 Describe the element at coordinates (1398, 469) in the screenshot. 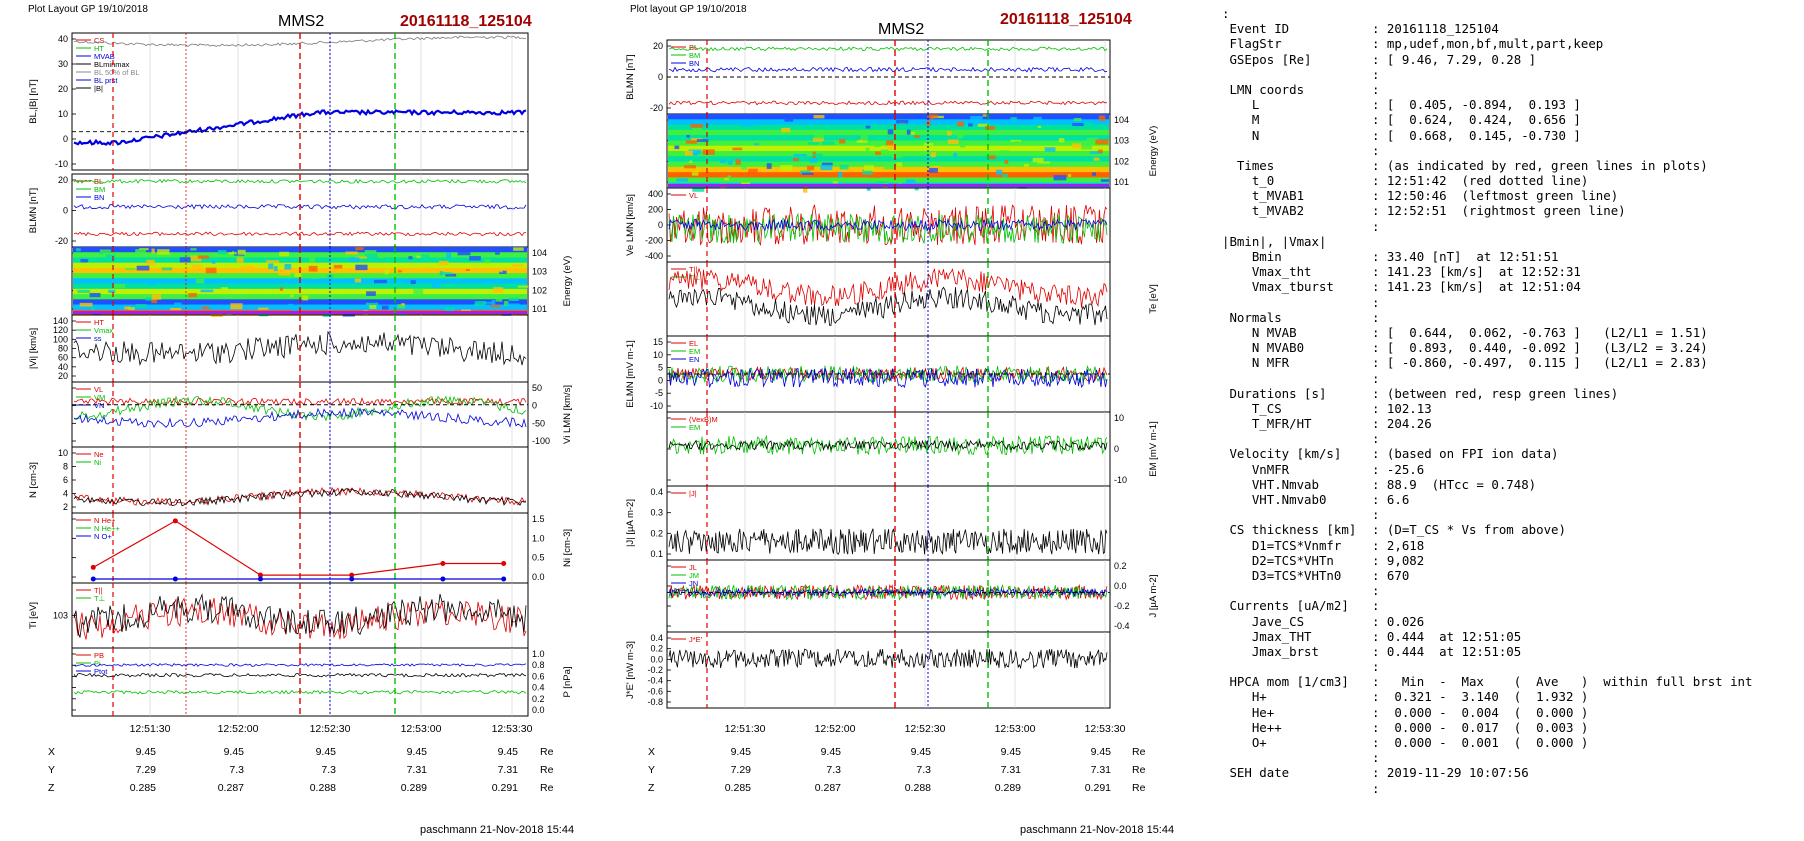

I see `summary-value: : -25.6` at that location.